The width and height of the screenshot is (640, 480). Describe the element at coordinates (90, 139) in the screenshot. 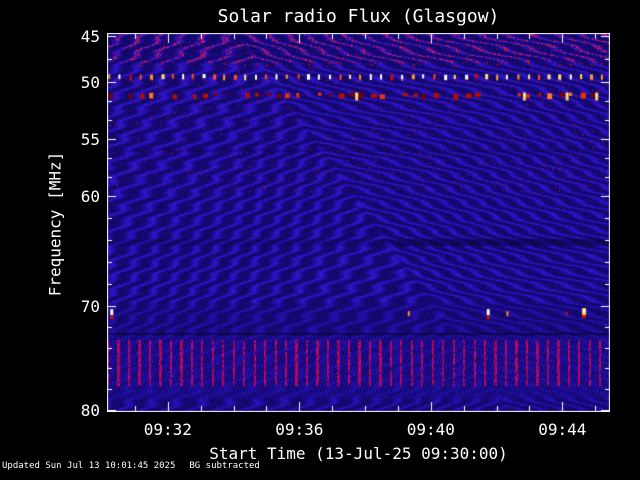

I see `y-tick-label: 55` at that location.